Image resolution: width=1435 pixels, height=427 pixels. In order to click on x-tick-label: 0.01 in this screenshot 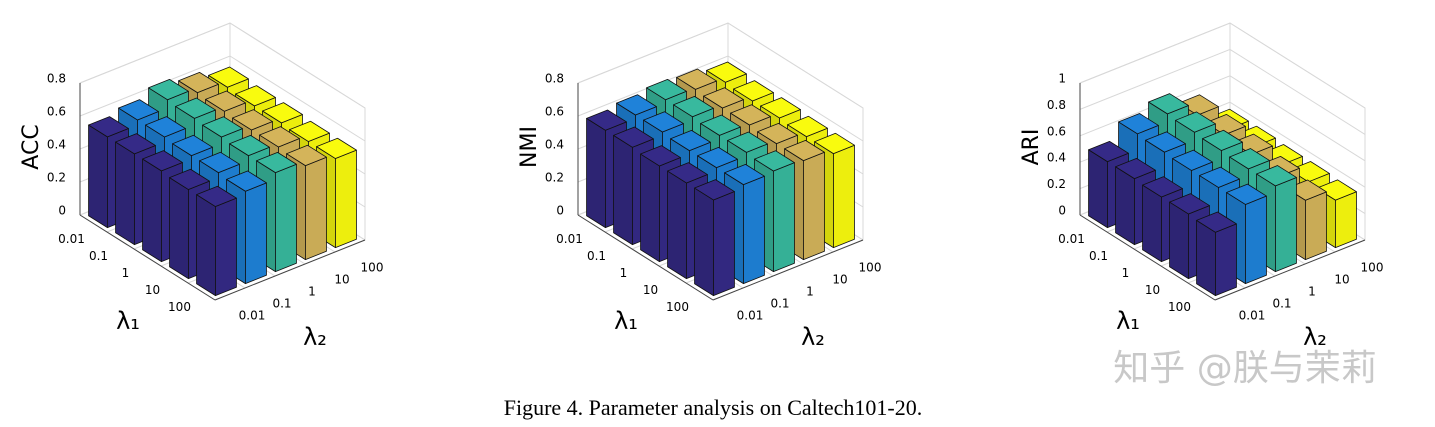, I will do `click(569, 239)`.